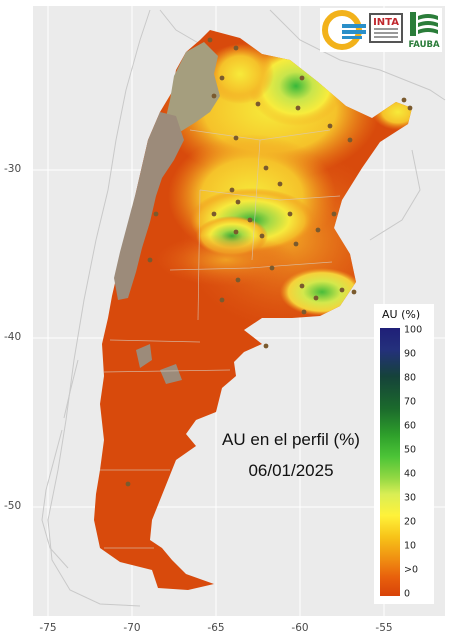 The height and width of the screenshot is (640, 451). I want to click on legend-label: 100, so click(413, 330).